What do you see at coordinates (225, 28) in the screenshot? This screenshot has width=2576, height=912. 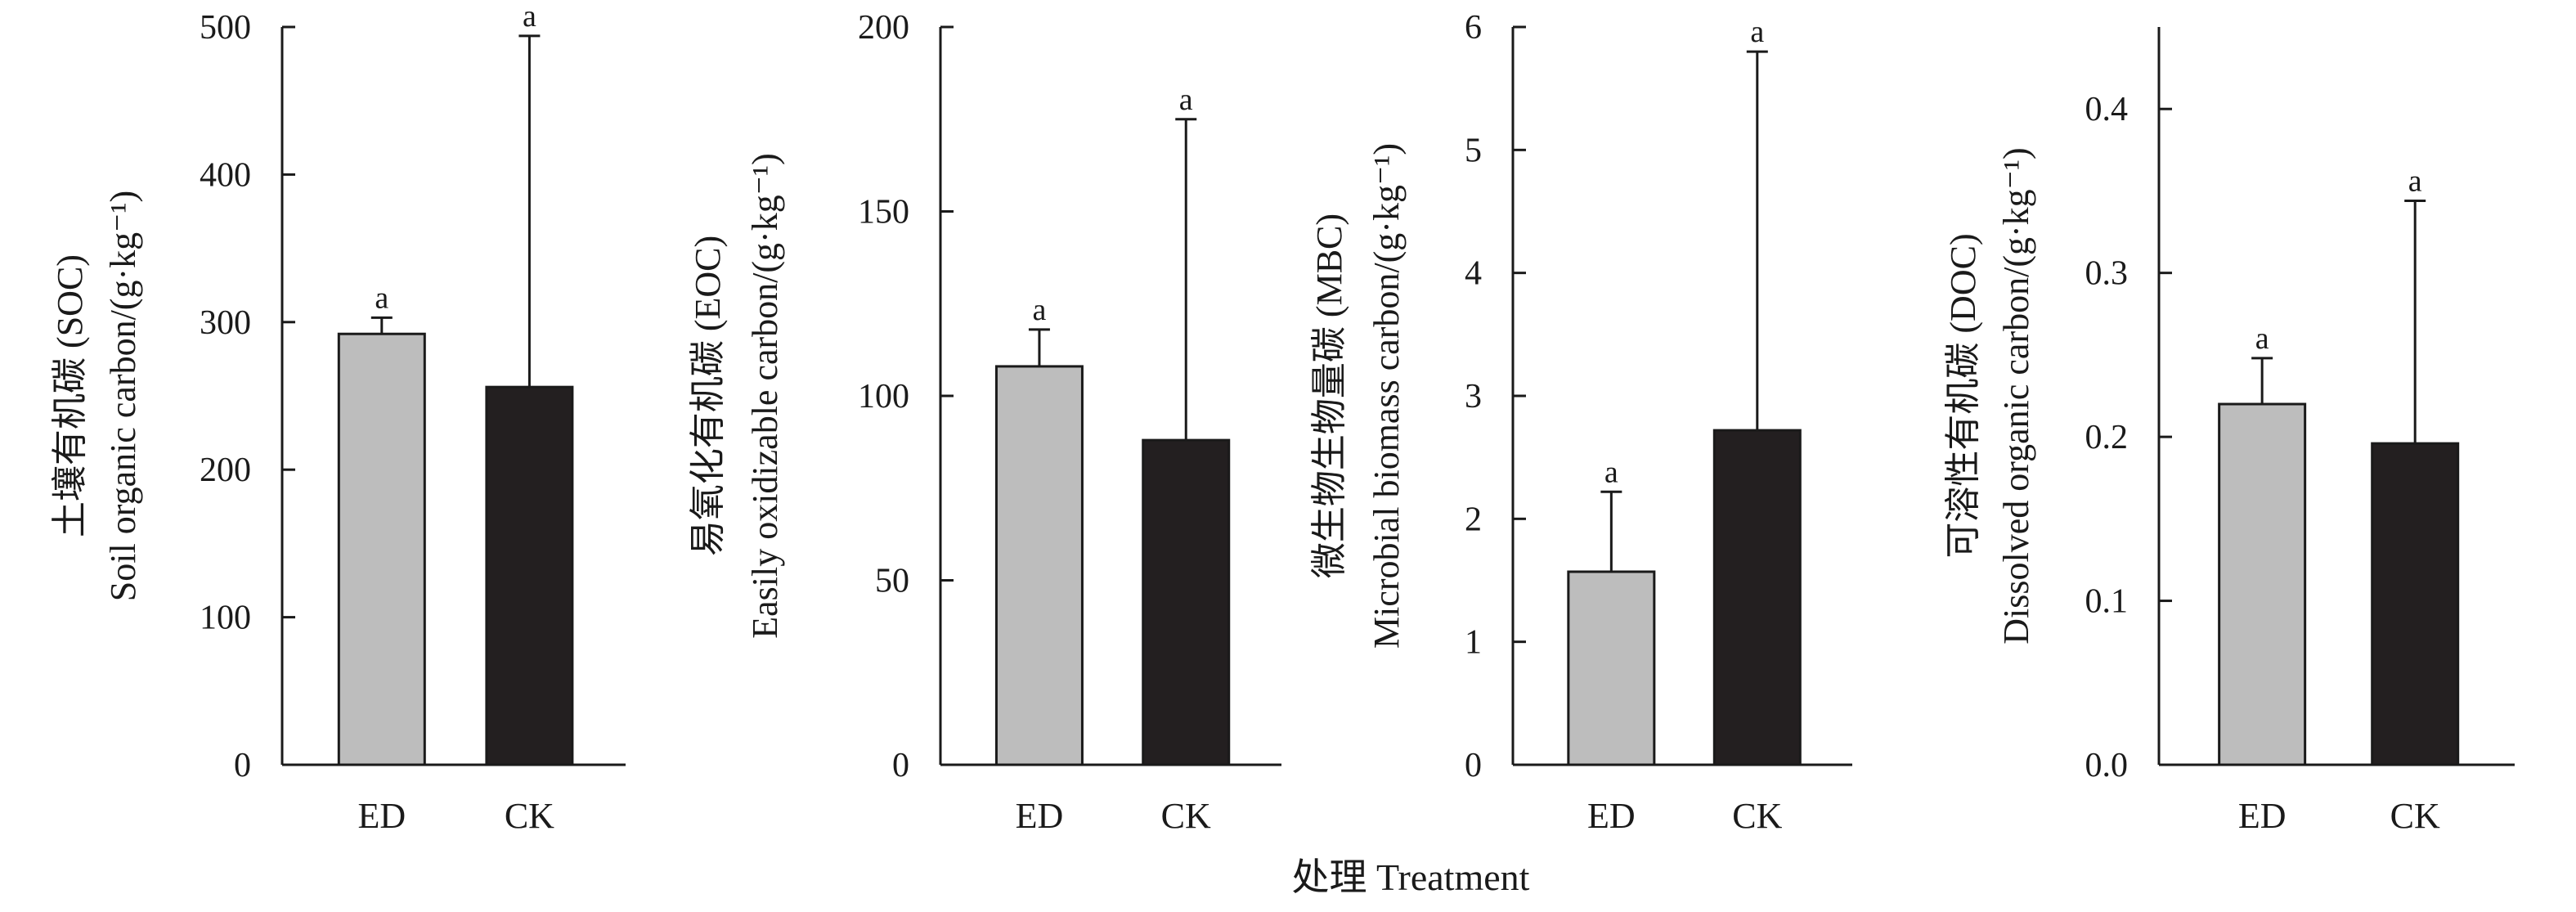 I see `y-tick-label: 500` at bounding box center [225, 28].